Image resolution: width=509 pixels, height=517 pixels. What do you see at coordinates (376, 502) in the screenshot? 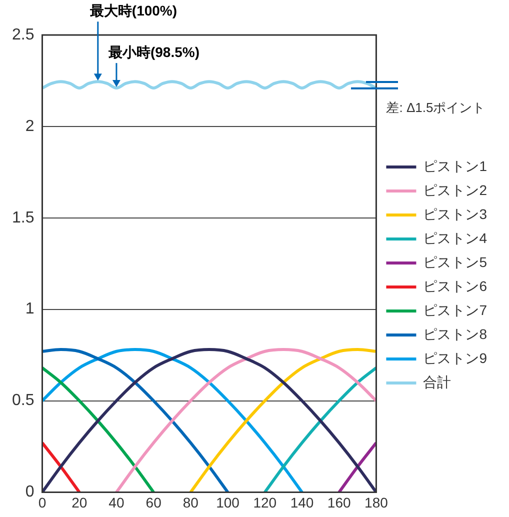
I see `x-tick-label: 180` at bounding box center [376, 502].